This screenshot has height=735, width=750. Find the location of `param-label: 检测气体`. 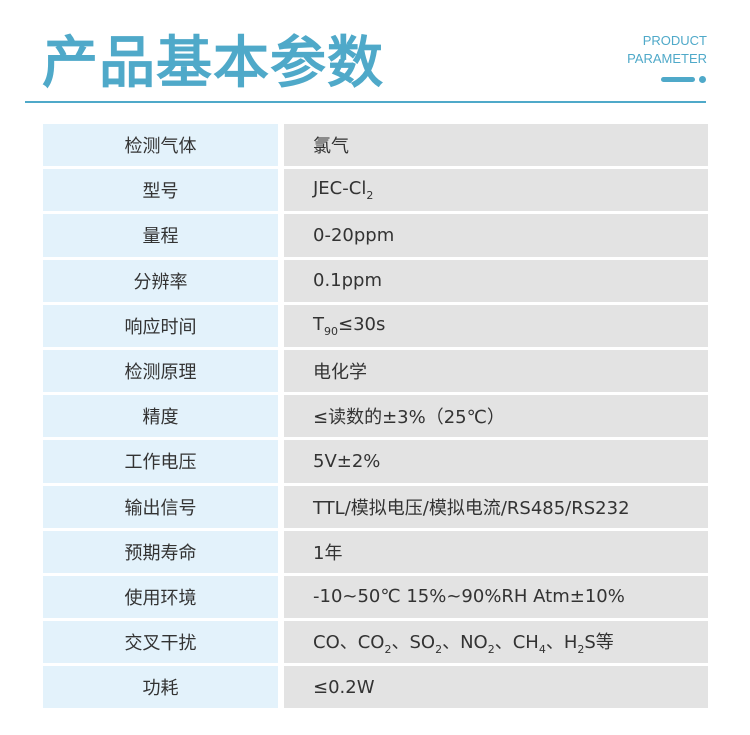

param-label: 检测气体 is located at coordinates (160, 145).